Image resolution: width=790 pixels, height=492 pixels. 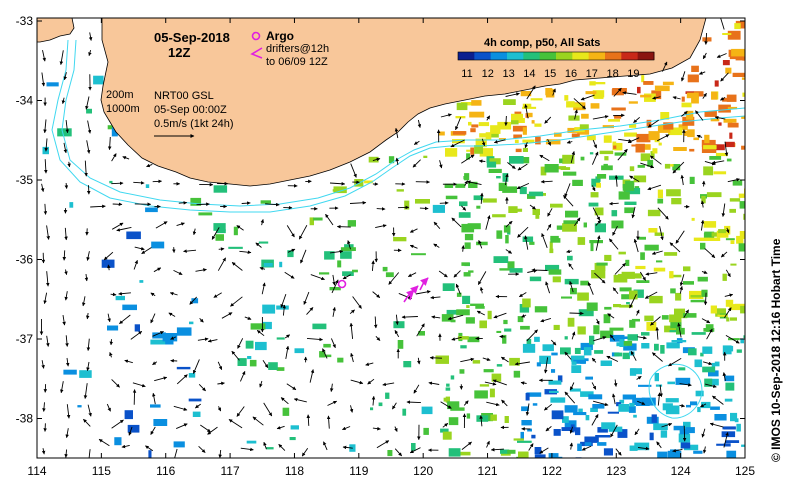 What do you see at coordinates (165, 471) in the screenshot?
I see `x-tick-label: 116` at bounding box center [165, 471].